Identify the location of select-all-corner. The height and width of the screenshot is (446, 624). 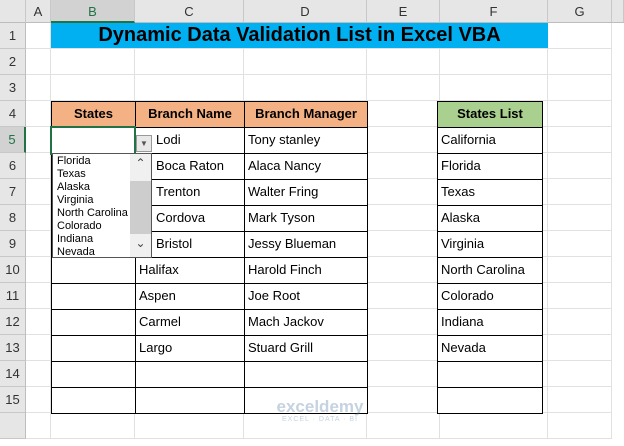
(13, 11).